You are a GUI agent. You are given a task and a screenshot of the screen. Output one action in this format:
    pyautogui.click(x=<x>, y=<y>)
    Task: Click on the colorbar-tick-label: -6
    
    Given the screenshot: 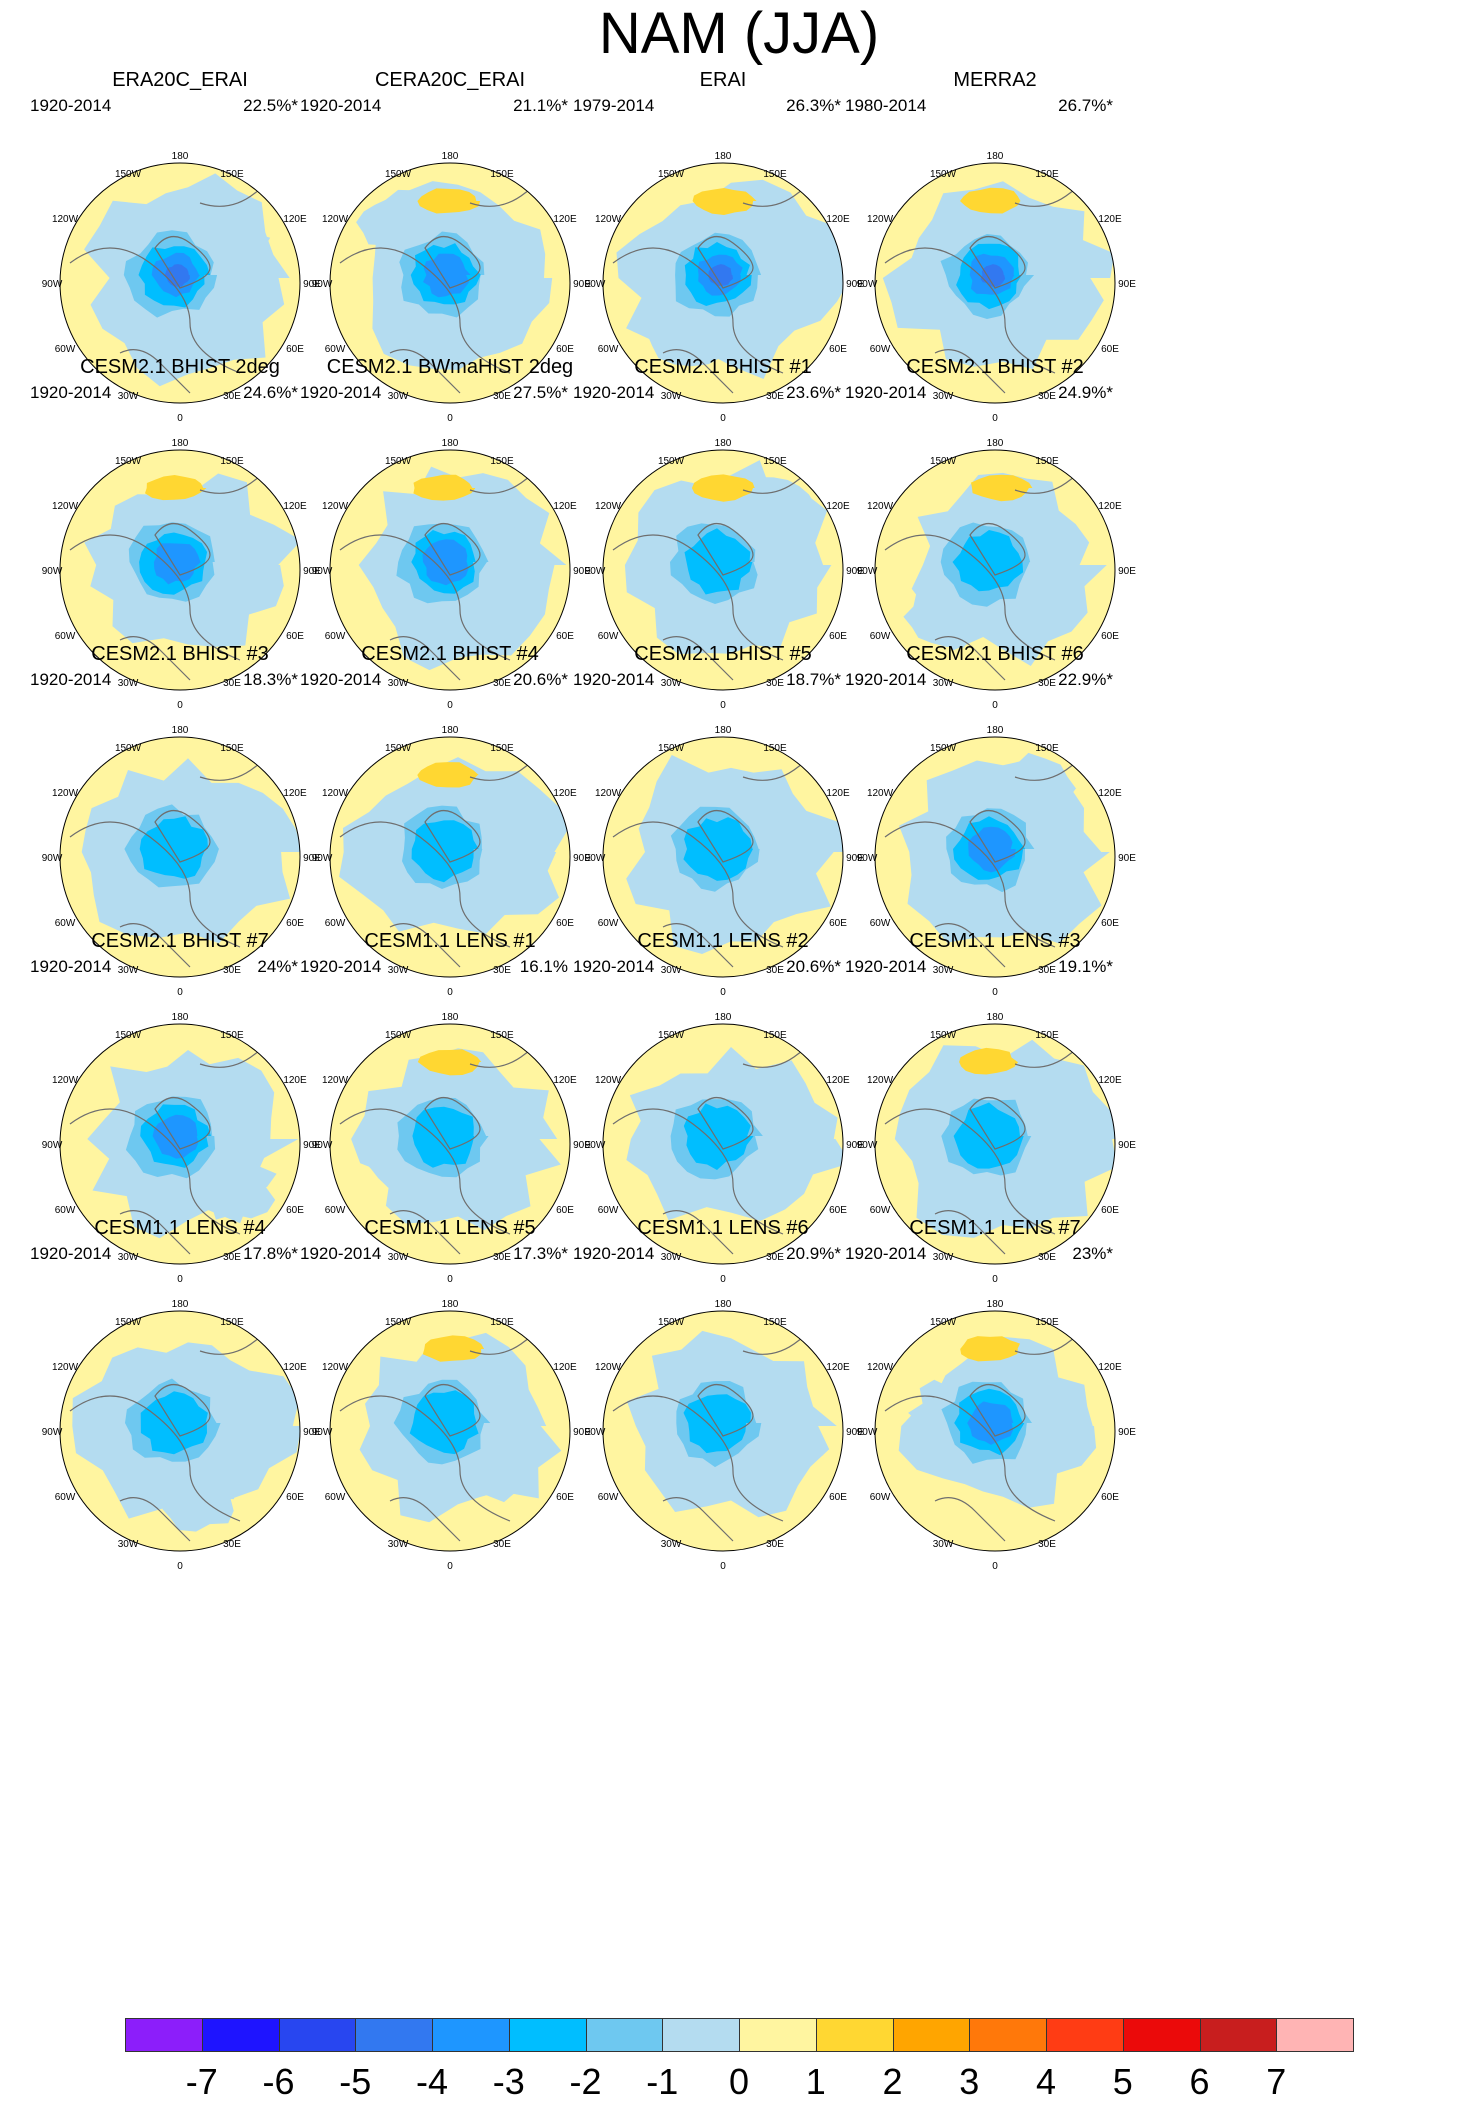 What is the action you would take?
    pyautogui.click(x=278, y=2081)
    